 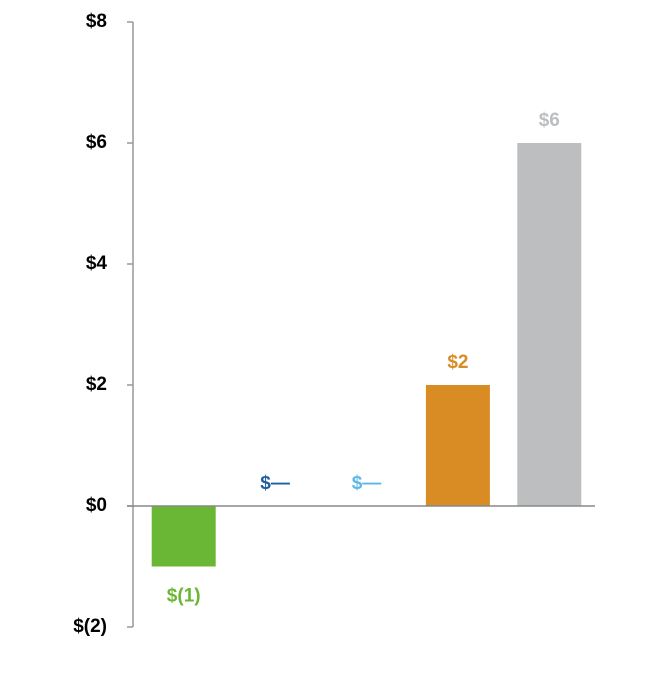 What do you see at coordinates (96, 142) in the screenshot?
I see `y-tick-label: $6` at bounding box center [96, 142].